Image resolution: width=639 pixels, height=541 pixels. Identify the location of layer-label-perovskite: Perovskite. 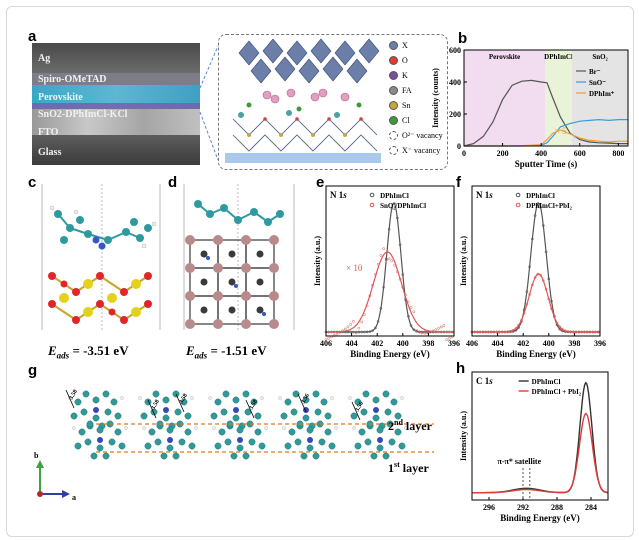
(60, 97).